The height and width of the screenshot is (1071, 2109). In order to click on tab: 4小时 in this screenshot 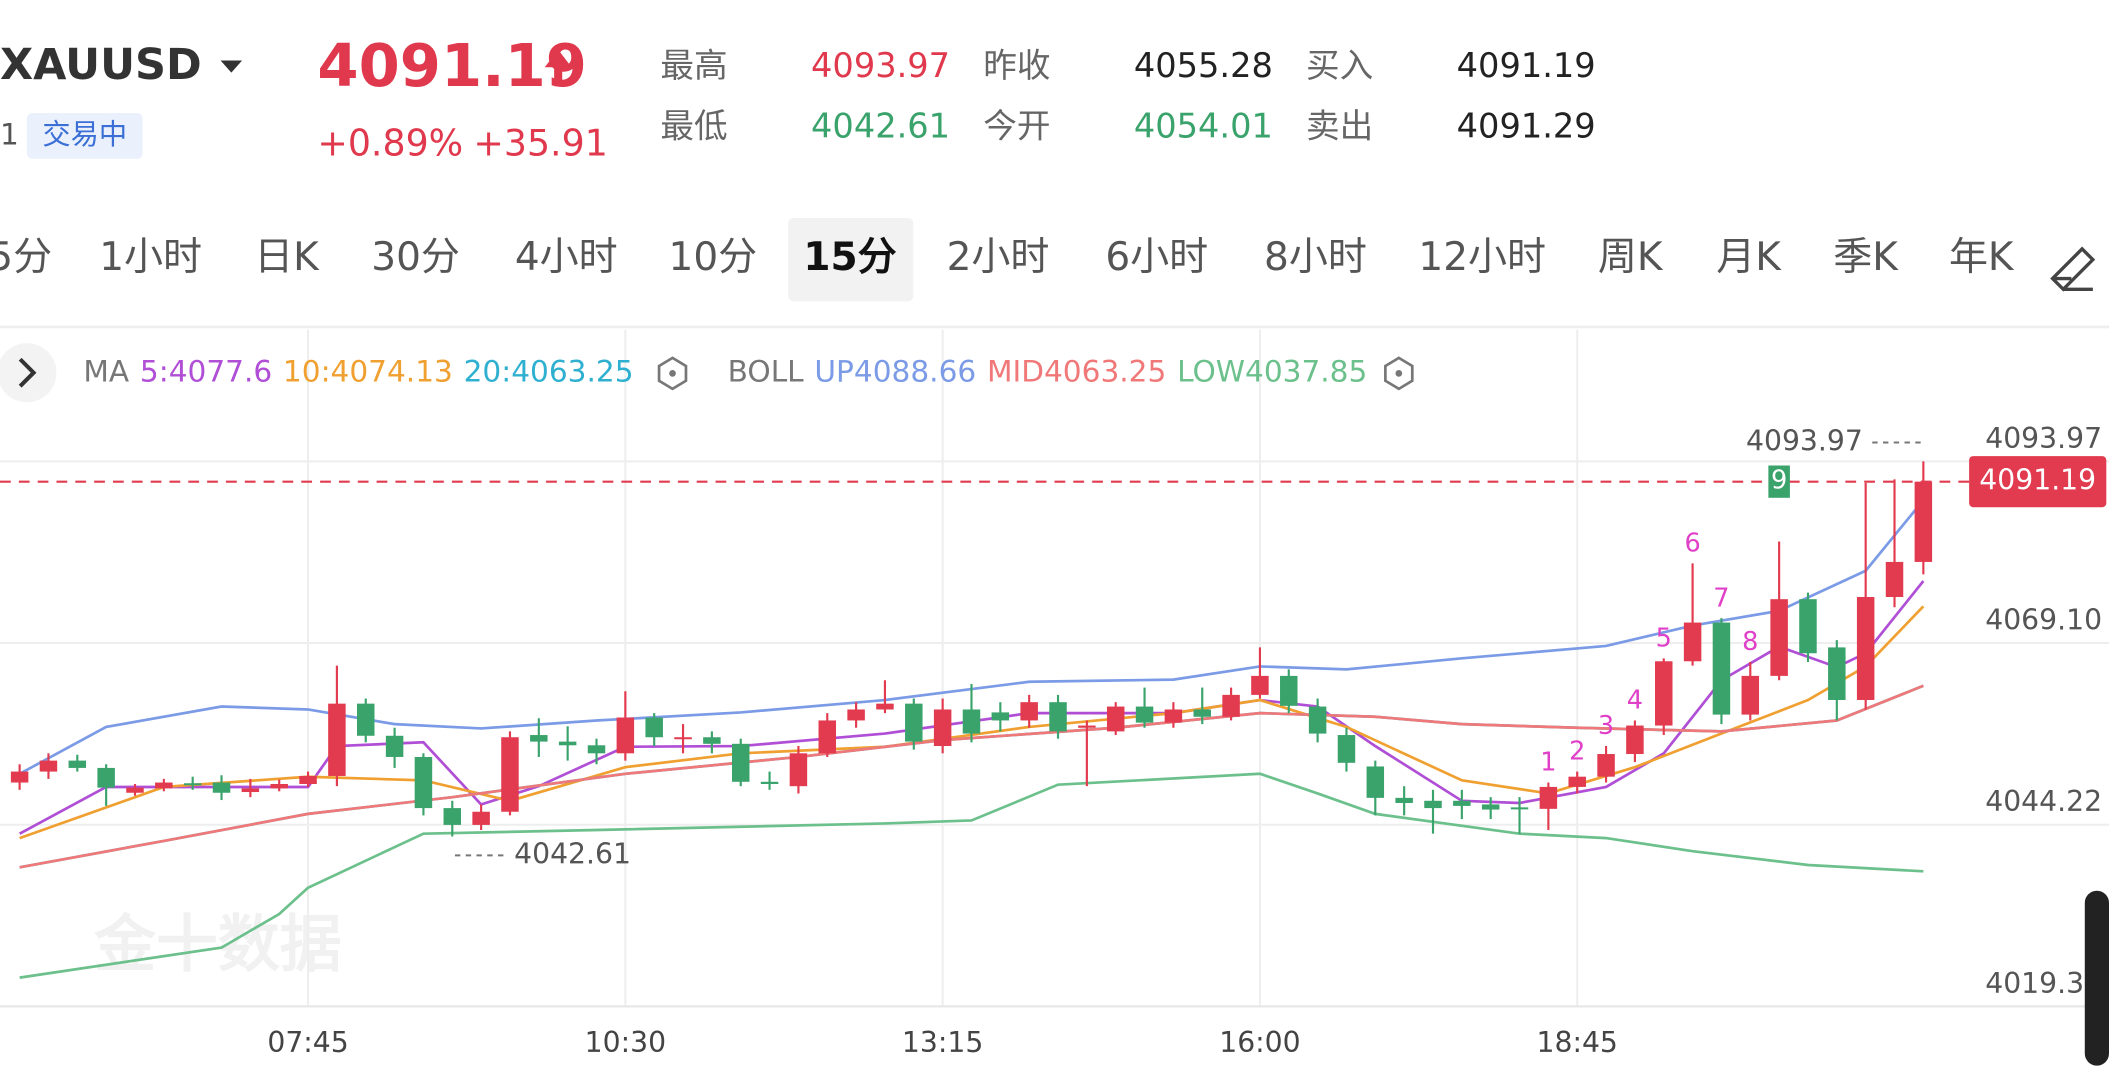, I will do `click(566, 257)`.